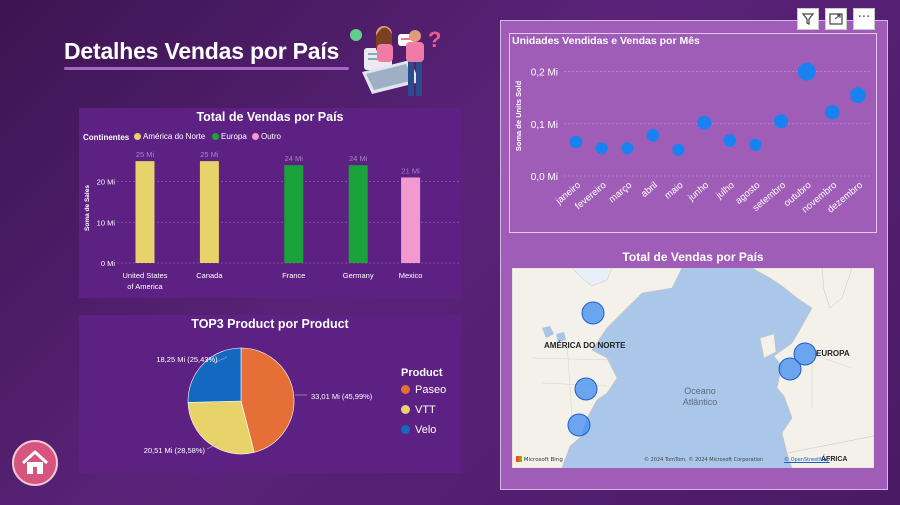  I want to click on x-tick-label: maio, so click(674, 191).